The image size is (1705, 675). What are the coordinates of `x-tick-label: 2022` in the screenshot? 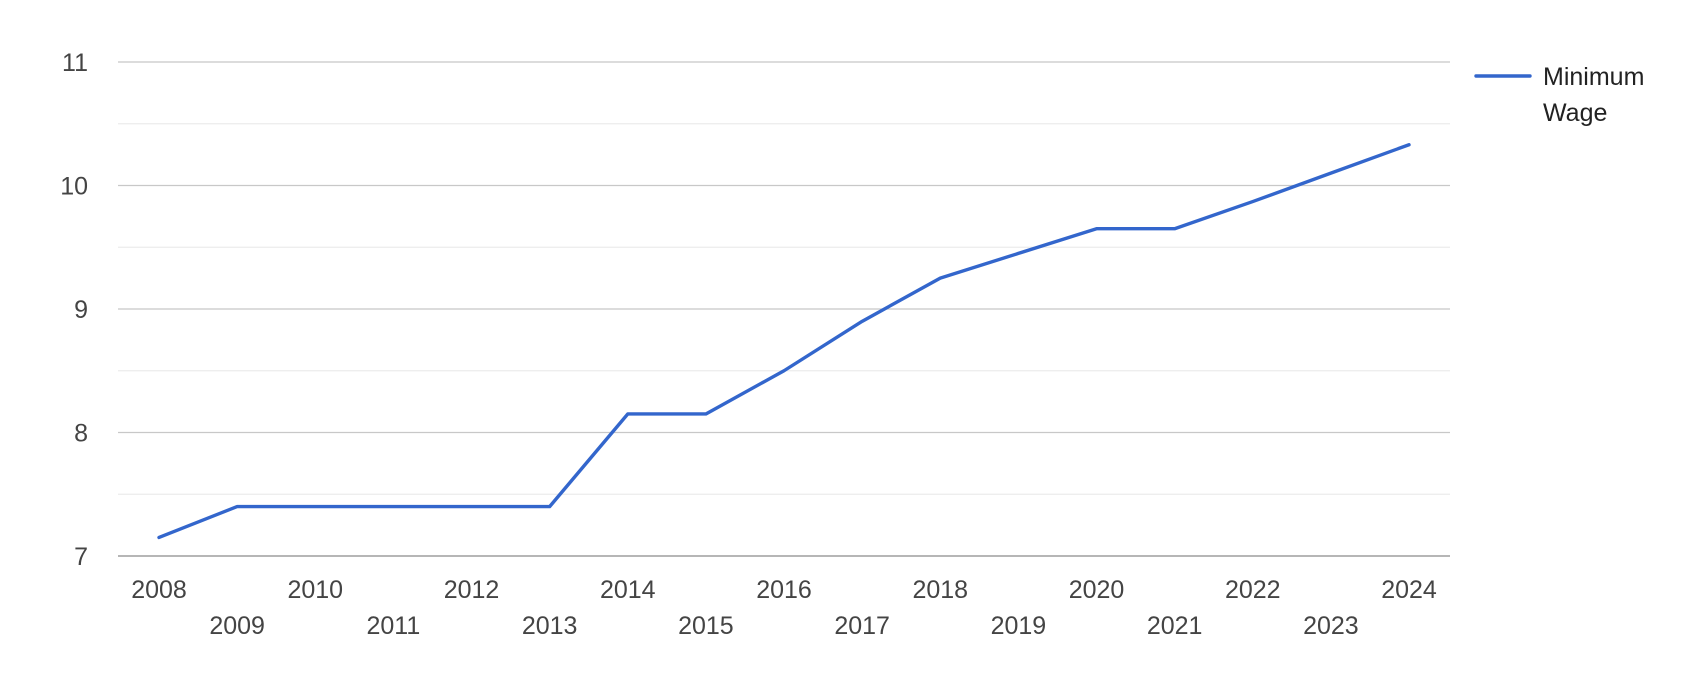 It's located at (1253, 590).